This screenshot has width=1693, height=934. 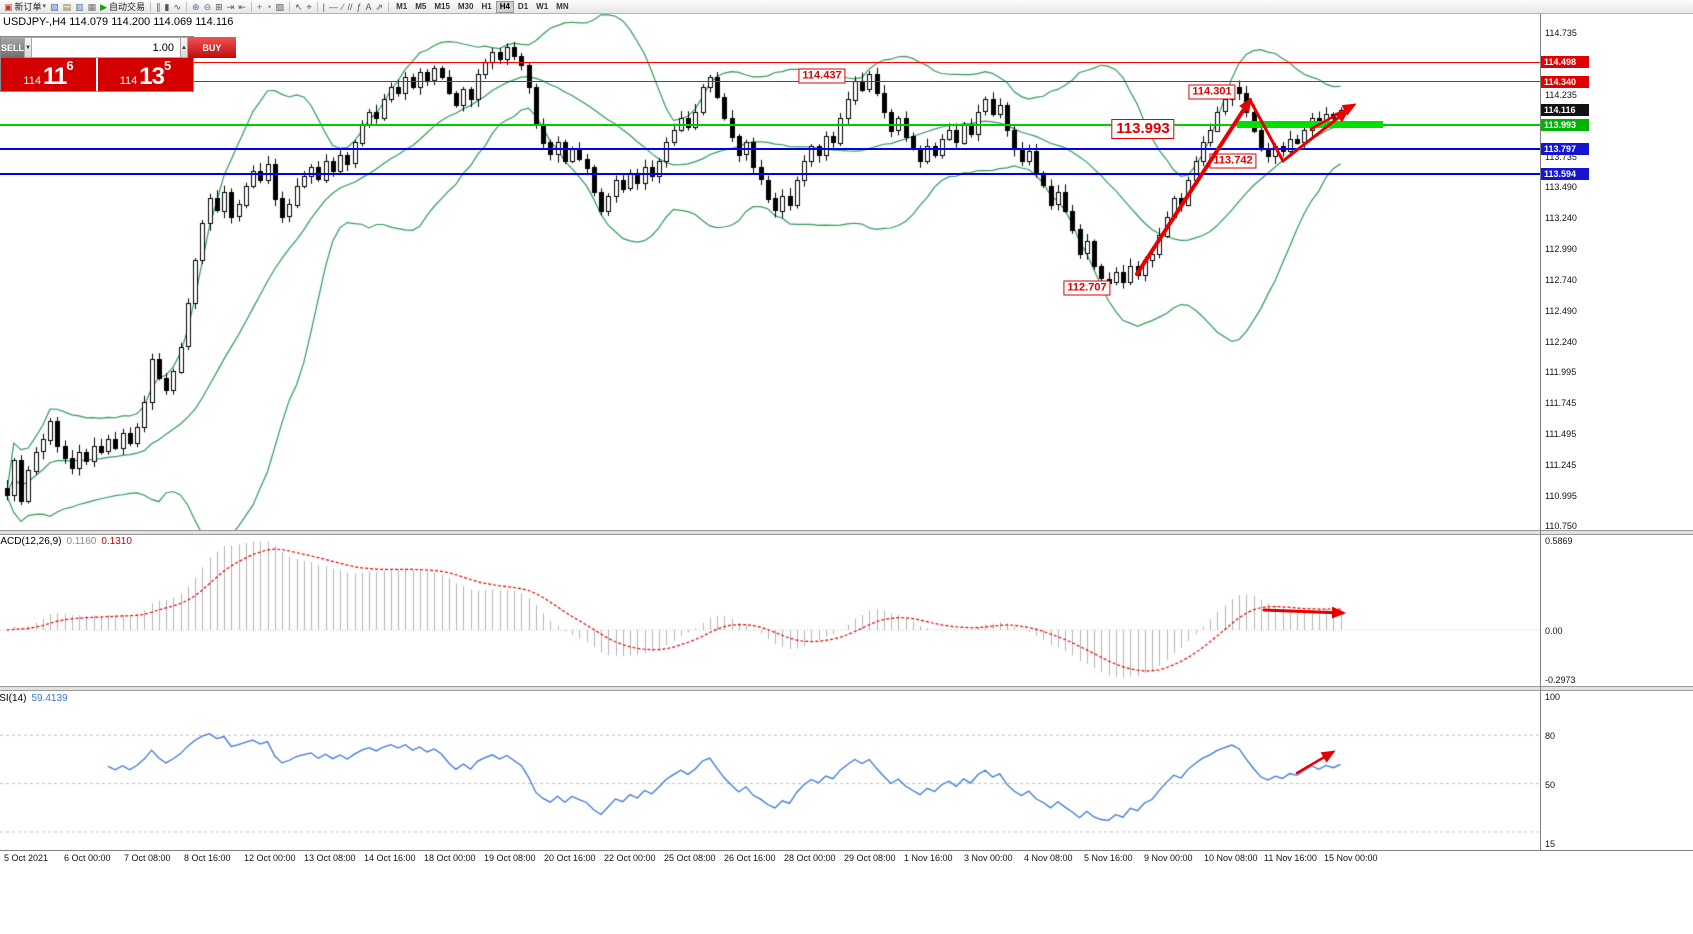 What do you see at coordinates (49, 698) in the screenshot?
I see `rsi-value: 59.4139` at bounding box center [49, 698].